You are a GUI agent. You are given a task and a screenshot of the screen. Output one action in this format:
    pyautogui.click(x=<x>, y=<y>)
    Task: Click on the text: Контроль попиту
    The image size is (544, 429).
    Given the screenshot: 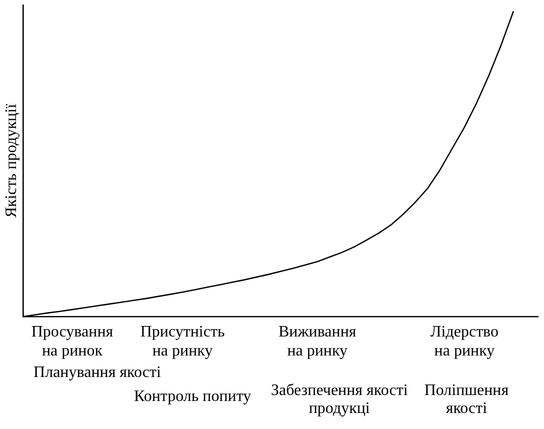 What is the action you would take?
    pyautogui.click(x=193, y=396)
    